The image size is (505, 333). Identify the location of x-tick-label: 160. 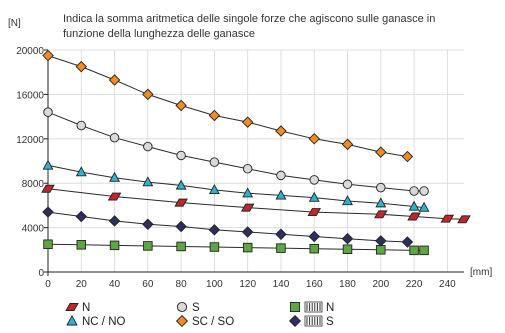
(314, 284).